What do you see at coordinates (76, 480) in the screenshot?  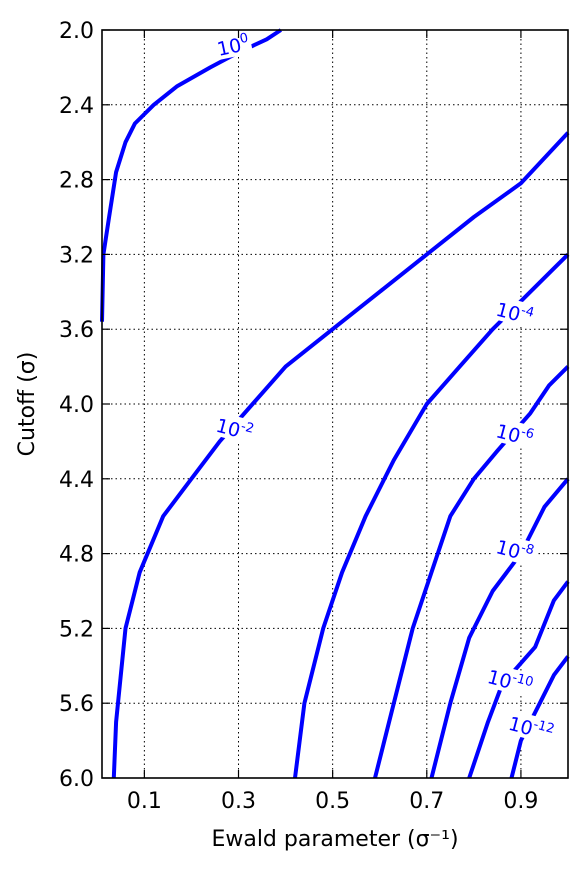 I see `y-tick-label: 4.4` at bounding box center [76, 480].